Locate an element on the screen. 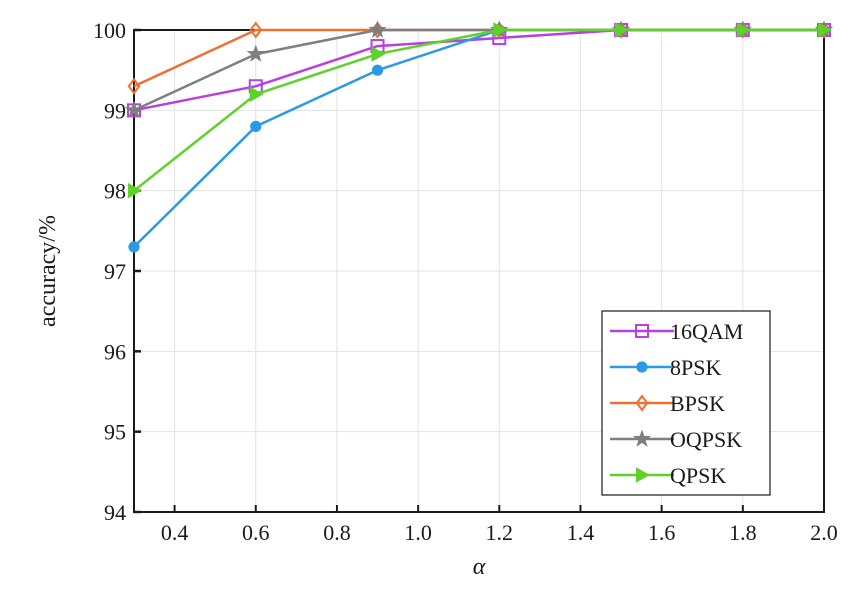  series-line is located at coordinates (478, 70).